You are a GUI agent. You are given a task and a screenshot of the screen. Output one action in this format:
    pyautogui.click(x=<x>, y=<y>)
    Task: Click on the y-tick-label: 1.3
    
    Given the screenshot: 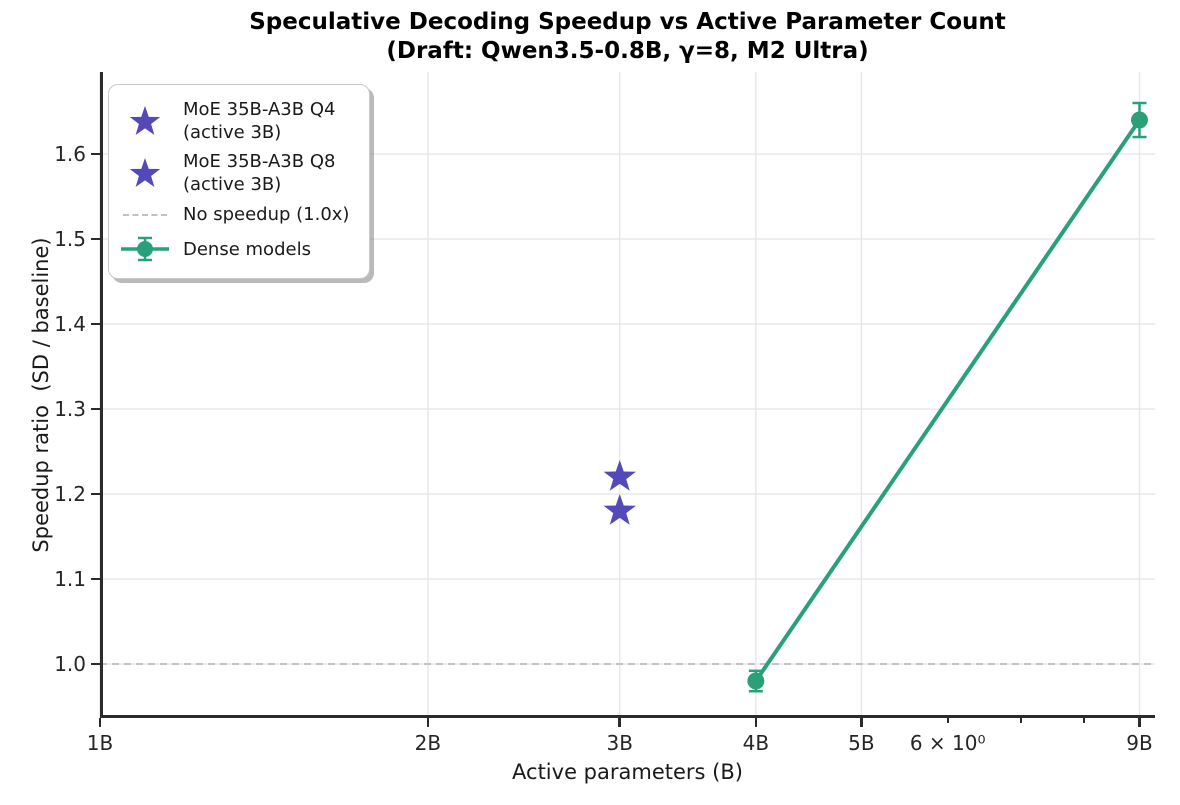 What is the action you would take?
    pyautogui.click(x=70, y=409)
    